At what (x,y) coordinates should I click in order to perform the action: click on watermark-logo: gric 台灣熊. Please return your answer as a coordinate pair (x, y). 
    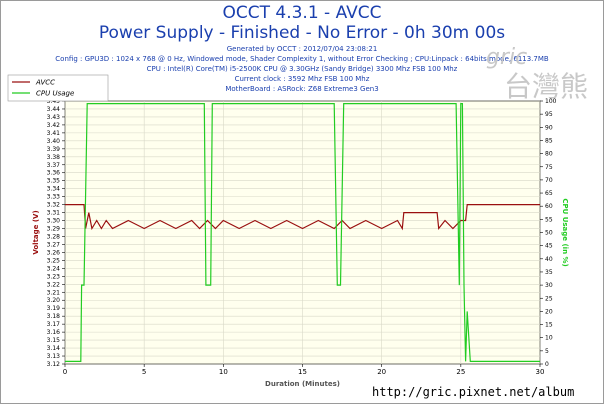
    Looking at the image, I should click on (537, 72).